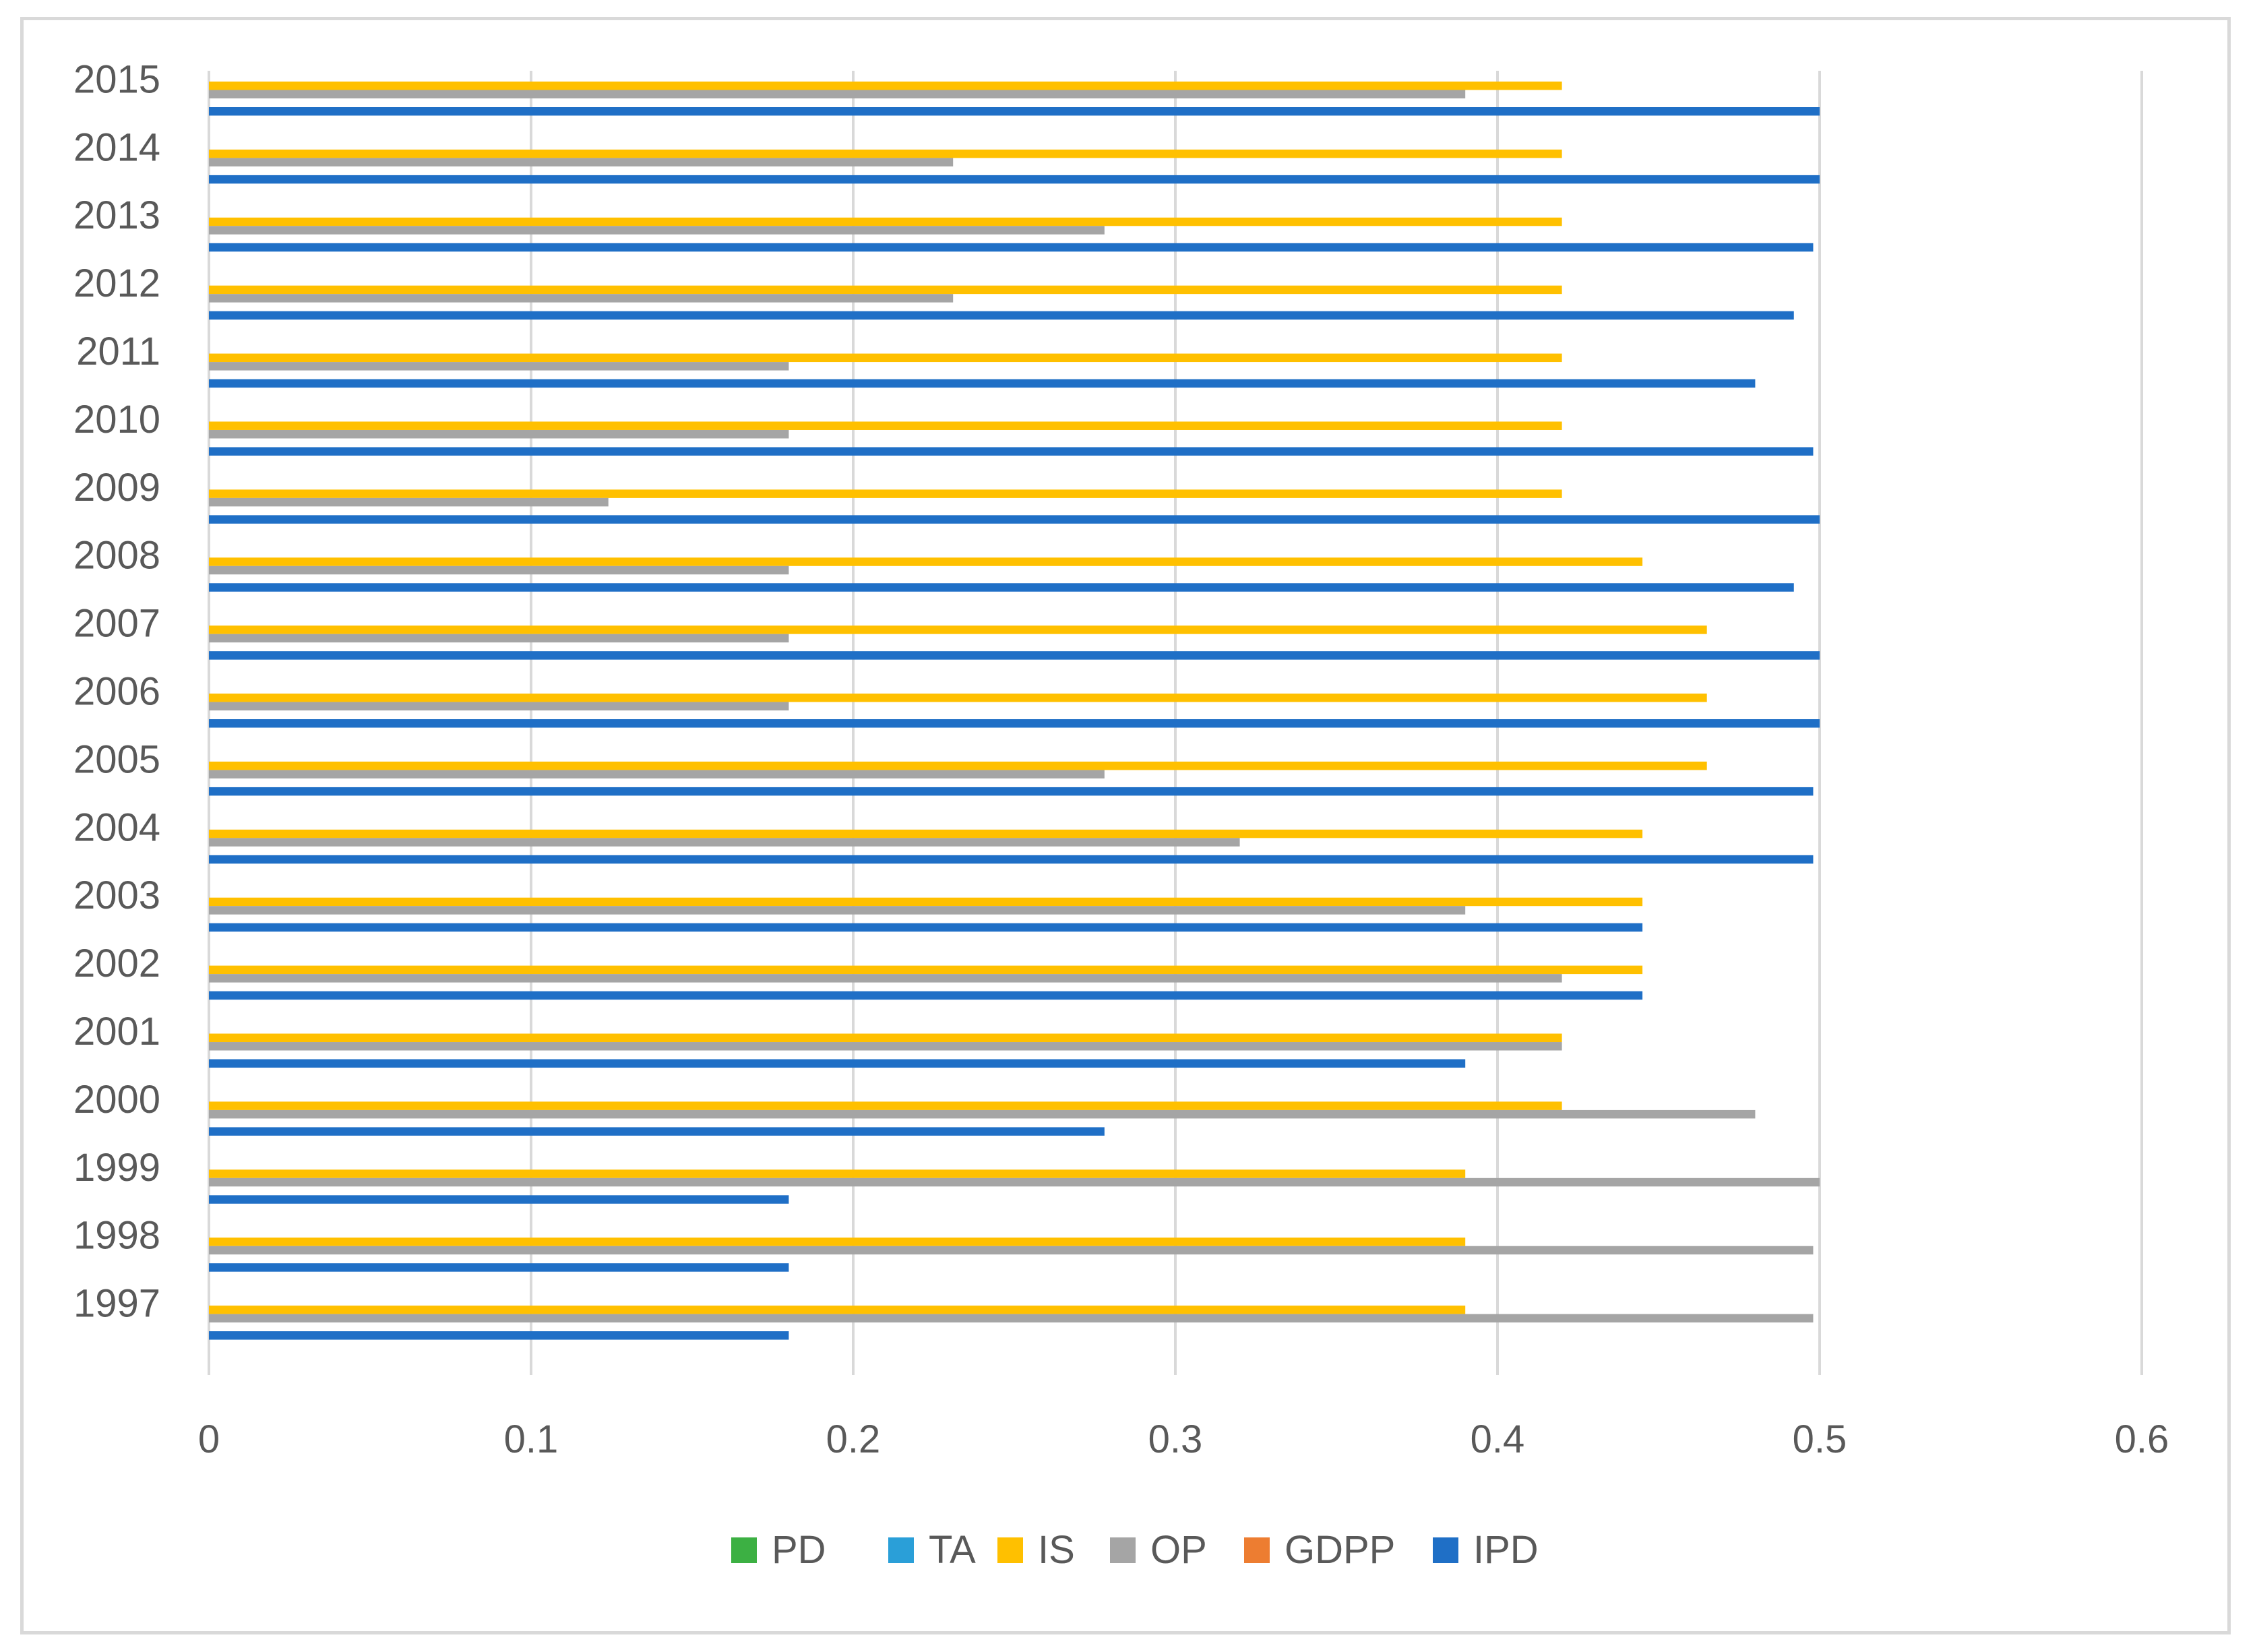  What do you see at coordinates (885, 154) in the screenshot?
I see `bar-is-2014` at bounding box center [885, 154].